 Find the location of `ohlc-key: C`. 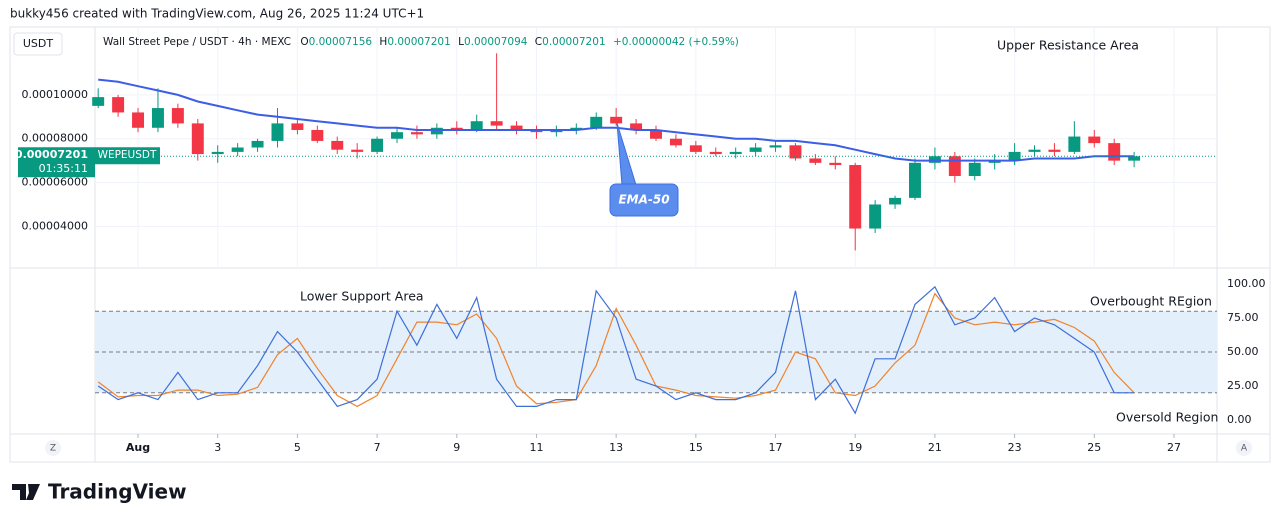

ohlc-key: C is located at coordinates (538, 42).